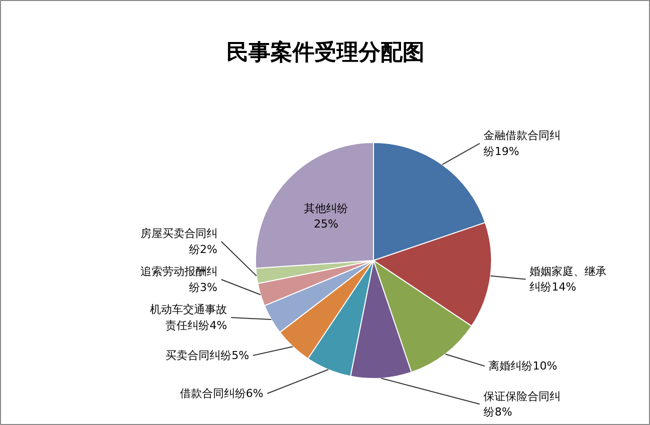  What do you see at coordinates (522, 143) in the screenshot?
I see `slice-label: 金融借款合同纠纷19%` at bounding box center [522, 143].